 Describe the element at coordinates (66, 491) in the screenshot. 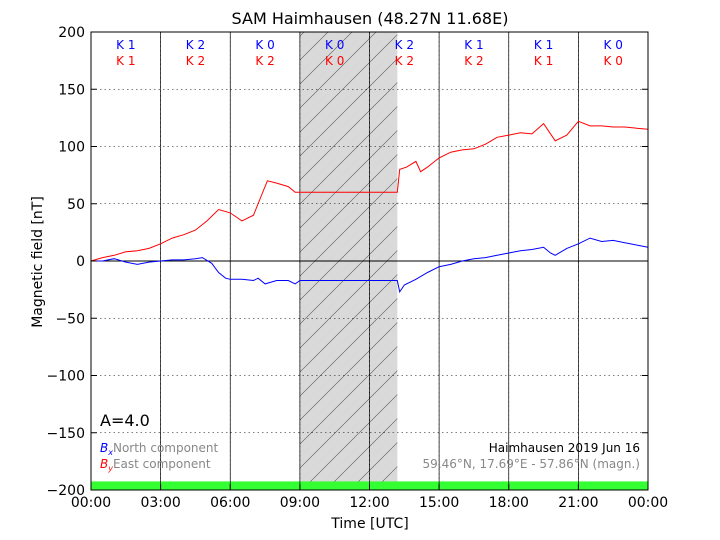

I see `y-tick-label: −200` at that location.